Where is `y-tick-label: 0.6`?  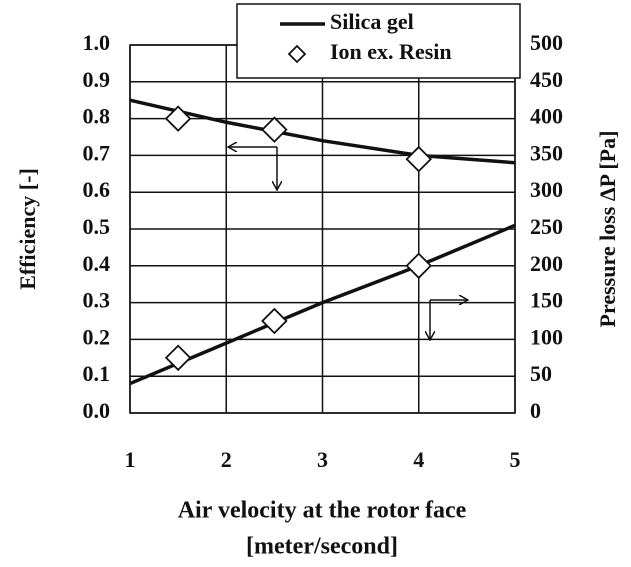 y-tick-label: 0.6 is located at coordinates (97, 189).